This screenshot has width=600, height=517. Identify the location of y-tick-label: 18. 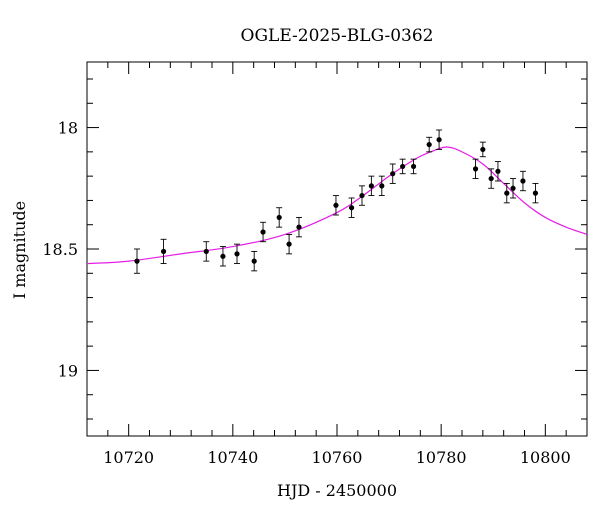
(68, 128).